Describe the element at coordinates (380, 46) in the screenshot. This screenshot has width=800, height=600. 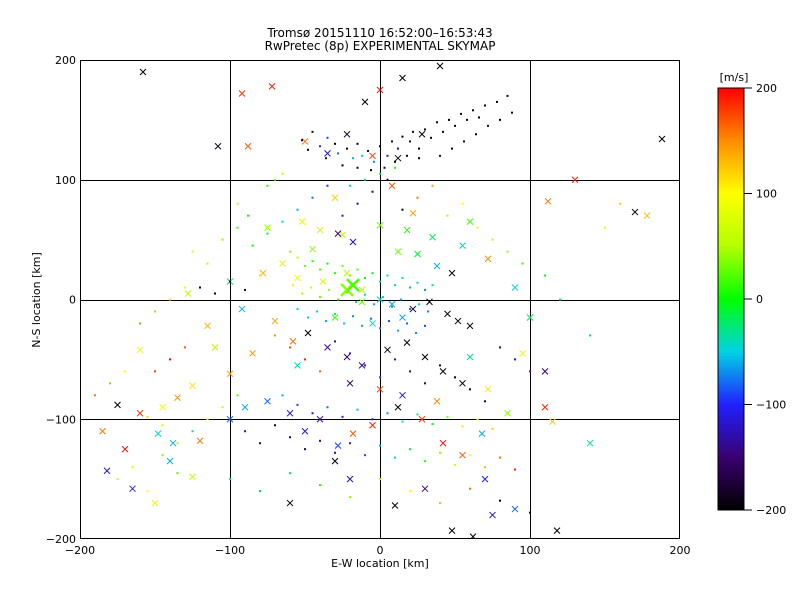
I see `chart-subtitle: RwPretec (8p) EXPERIMENTAL SKYMAP` at that location.